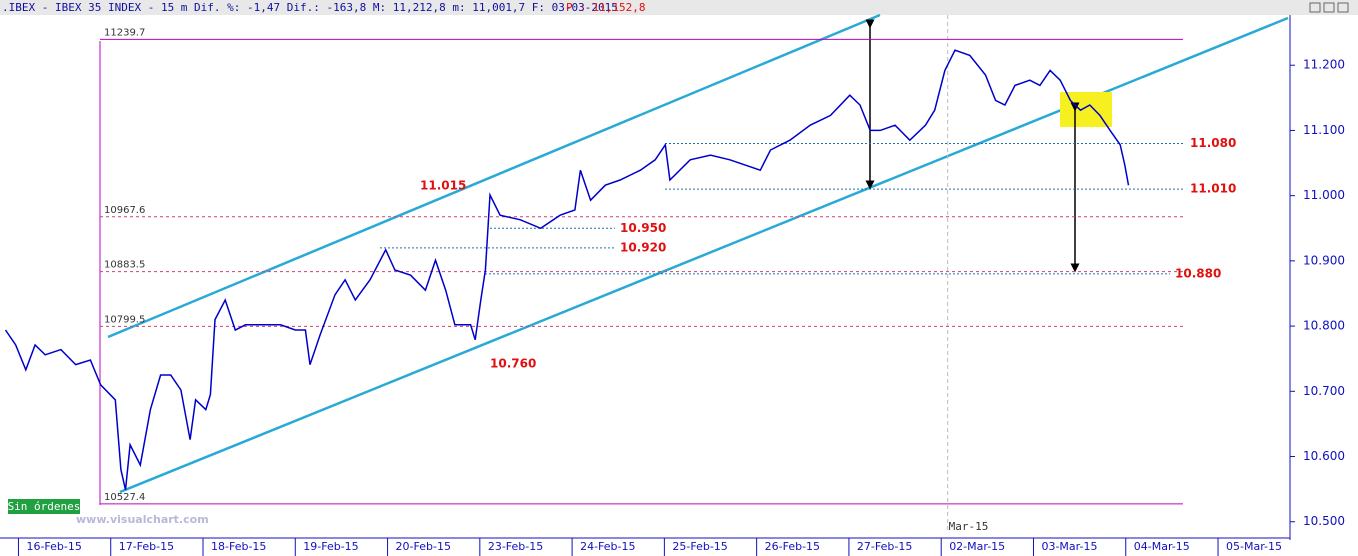  What do you see at coordinates (515, 546) in the screenshot?
I see `x-tick-label: 23-Feb-15` at bounding box center [515, 546].